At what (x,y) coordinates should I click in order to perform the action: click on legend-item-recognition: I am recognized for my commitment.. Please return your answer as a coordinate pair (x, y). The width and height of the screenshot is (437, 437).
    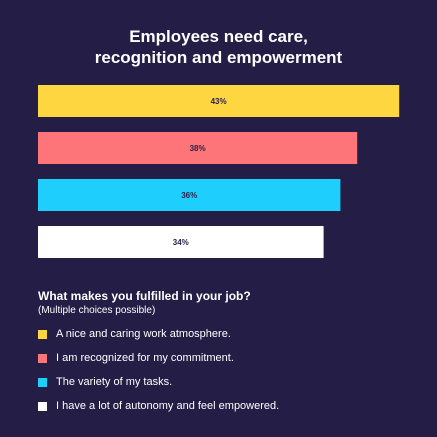
    Looking at the image, I should click on (158, 358).